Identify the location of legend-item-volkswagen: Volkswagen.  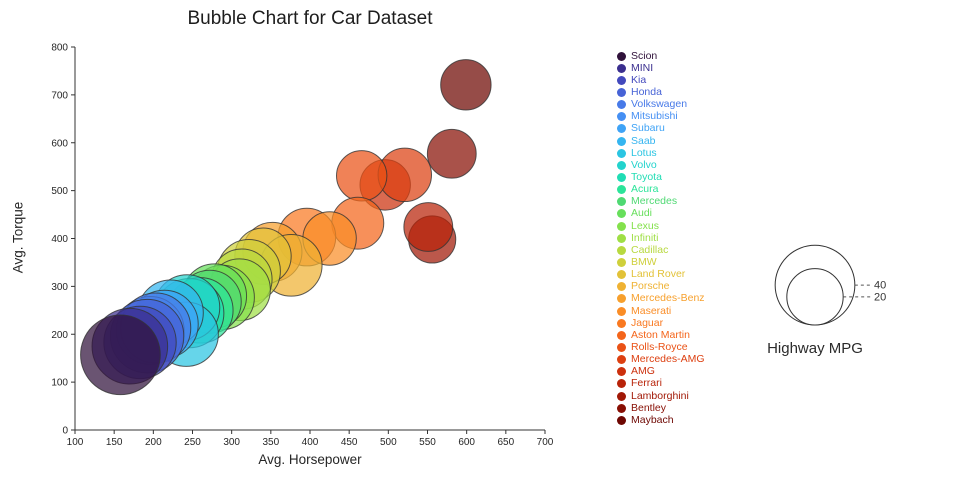
(661, 105).